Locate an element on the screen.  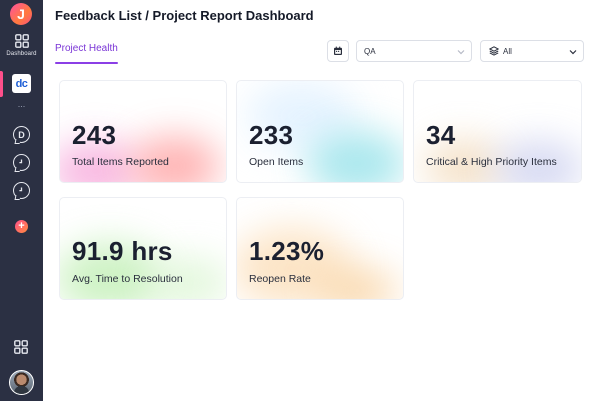
metric-value: 34 is located at coordinates (441, 135).